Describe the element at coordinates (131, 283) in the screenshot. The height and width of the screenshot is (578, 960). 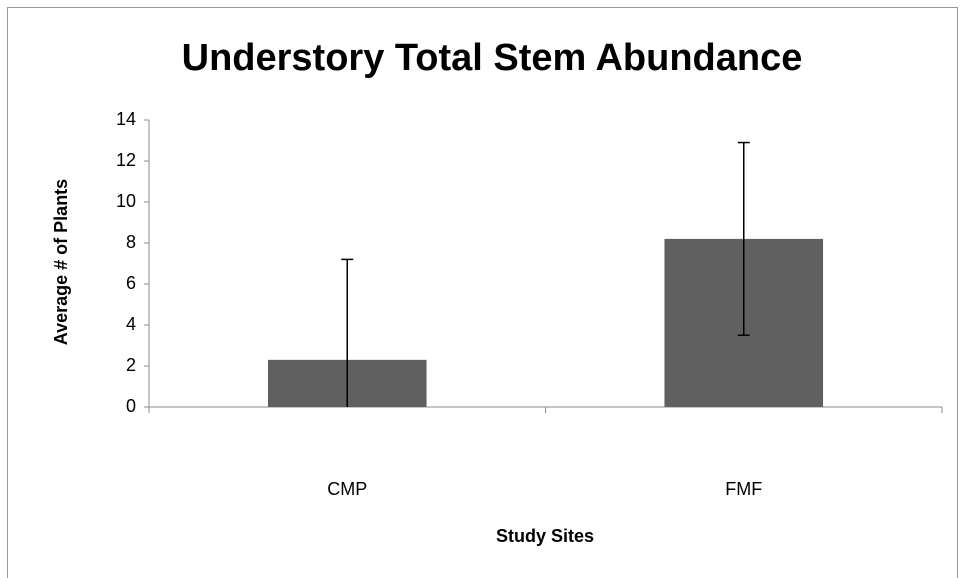
I see `y-tick-label: 6` at that location.